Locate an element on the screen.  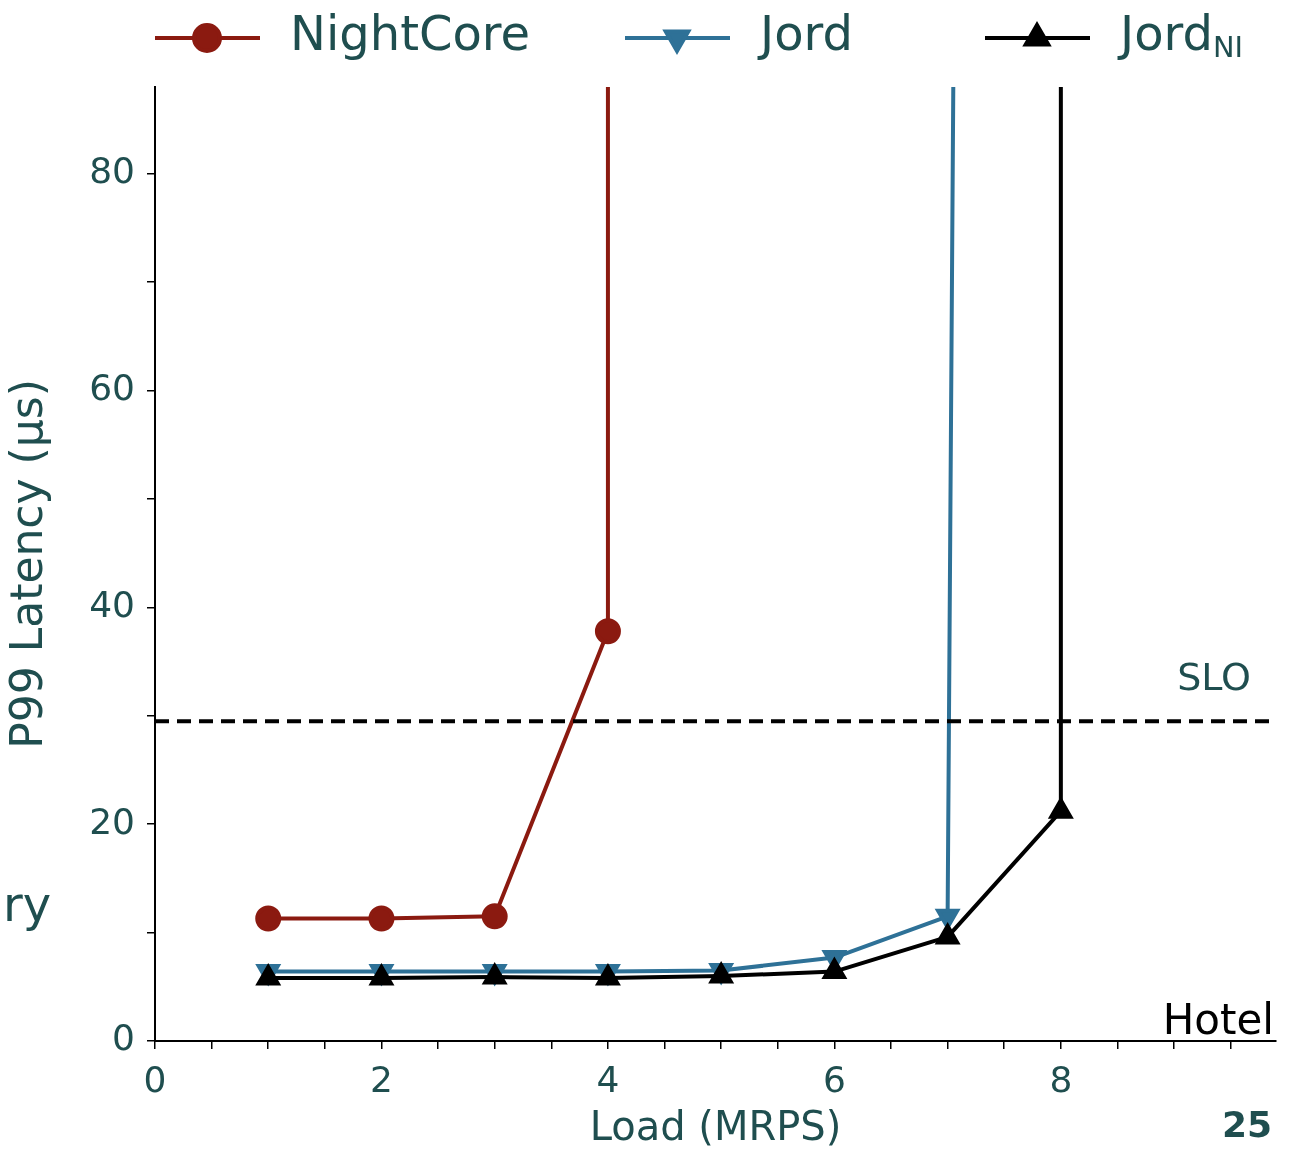
x-tick-label: 8 is located at coordinates (1061, 1079).